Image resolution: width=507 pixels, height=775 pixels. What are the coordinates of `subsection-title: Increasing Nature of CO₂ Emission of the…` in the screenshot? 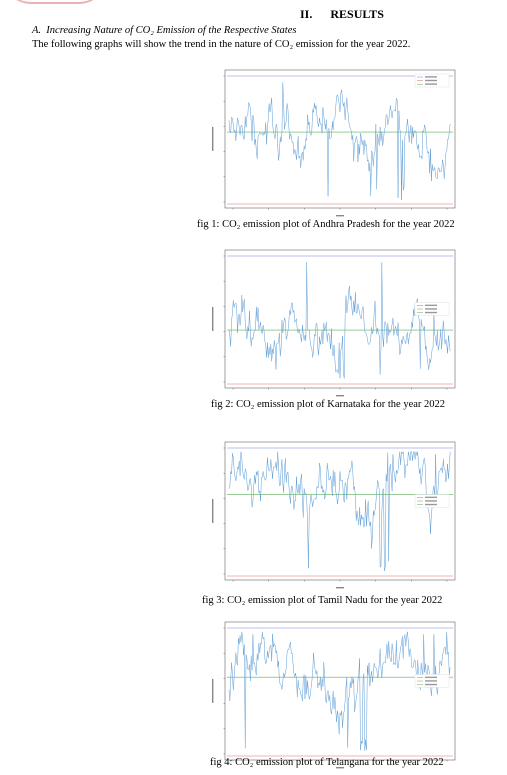 It's located at (171, 30).